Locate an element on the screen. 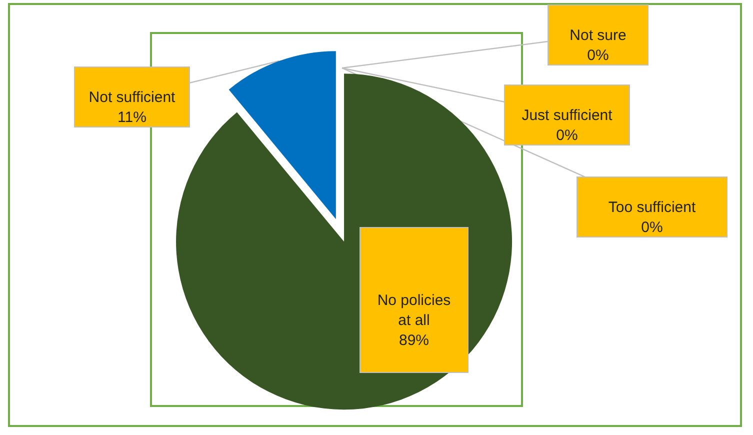 Image resolution: width=753 pixels, height=435 pixels. category-label: Too sufficient is located at coordinates (652, 207).